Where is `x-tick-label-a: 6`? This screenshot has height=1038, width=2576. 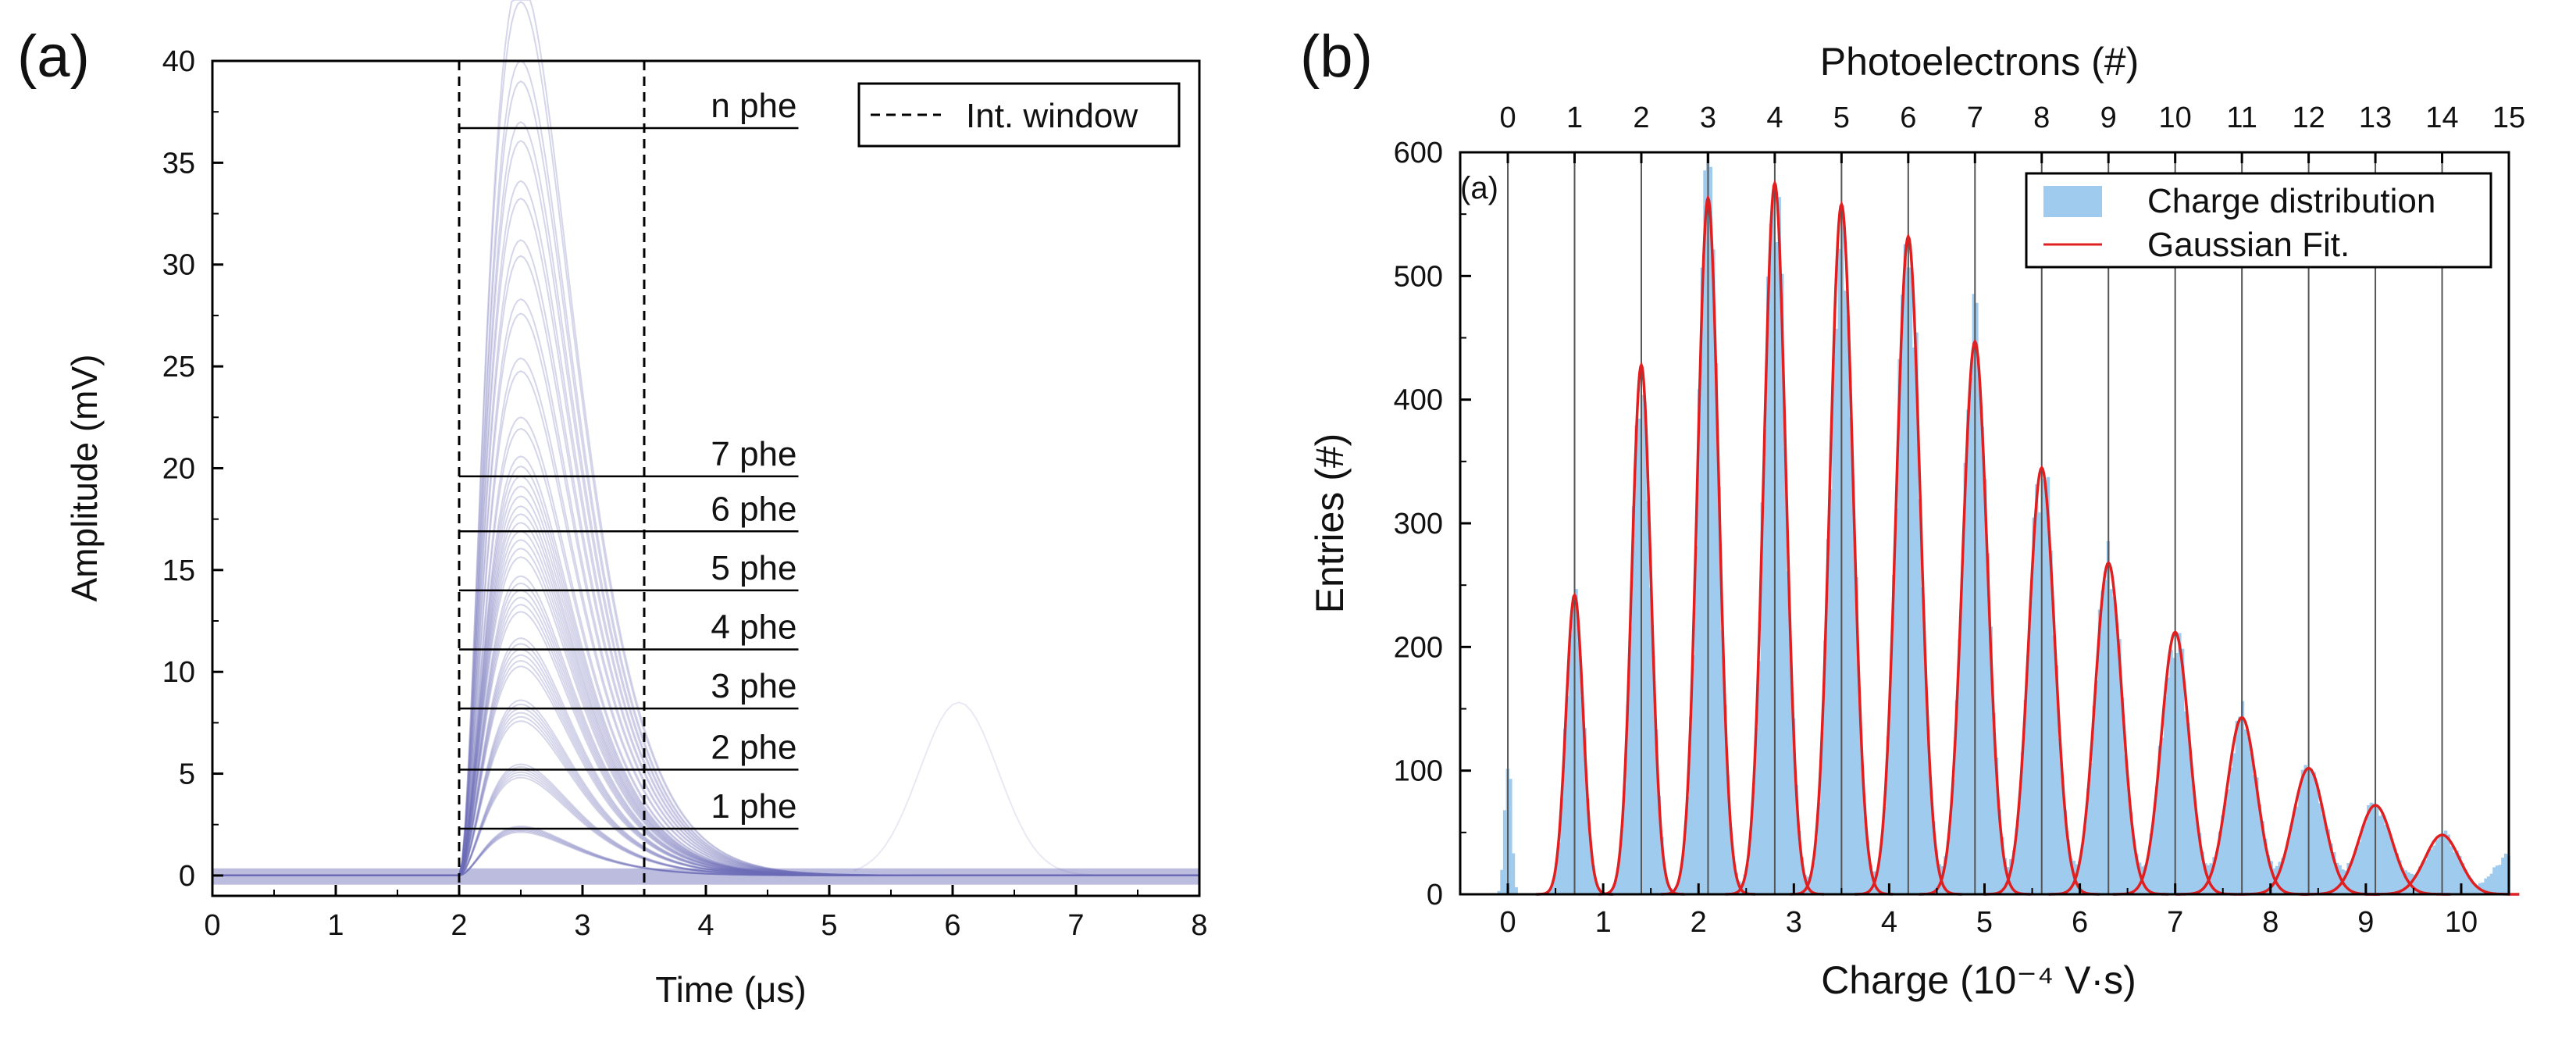
x-tick-label-a: 6 is located at coordinates (952, 925).